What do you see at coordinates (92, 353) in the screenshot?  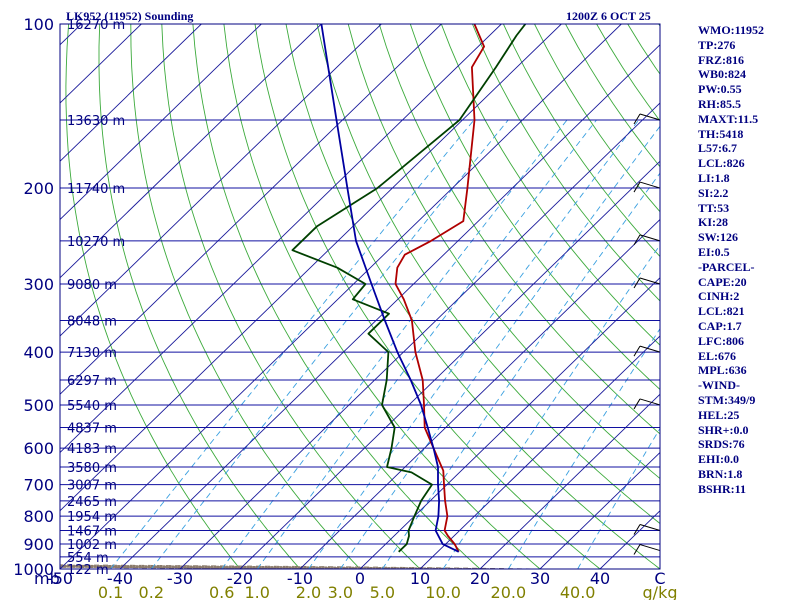 I see `height-label: 7130 m` at bounding box center [92, 353].